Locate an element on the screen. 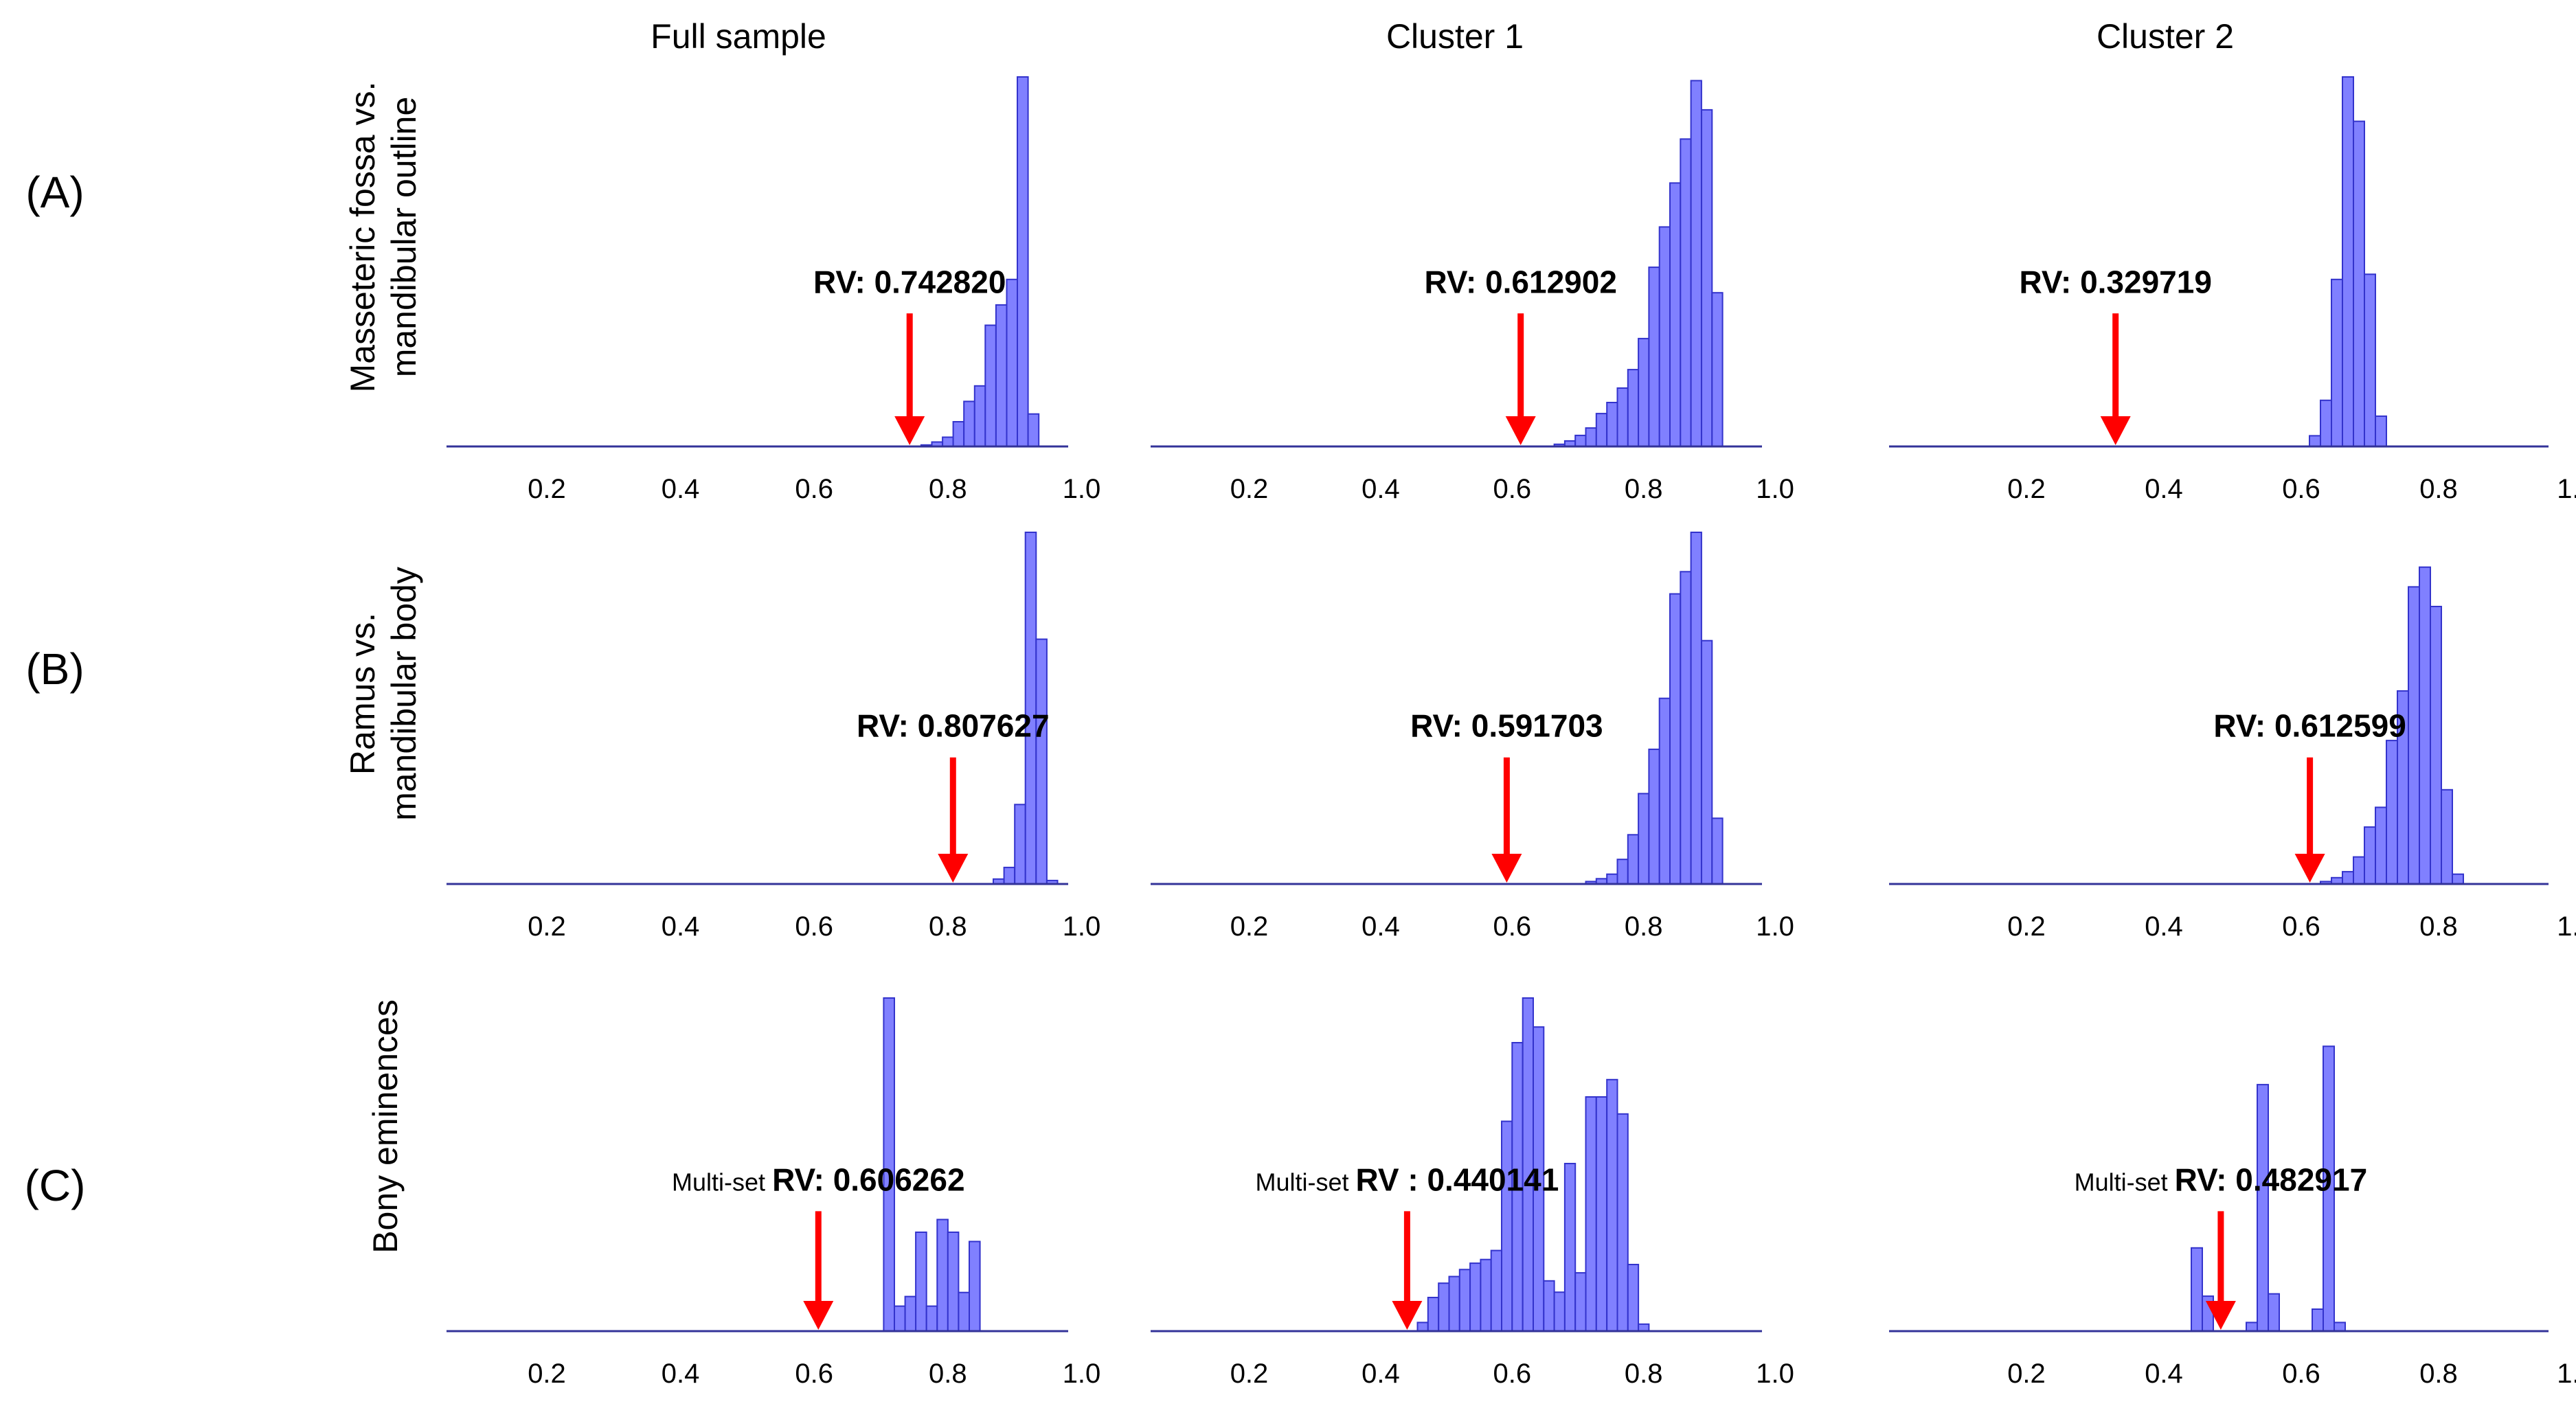 This screenshot has height=1406, width=2576. rv-value: RV : 0.440141 is located at coordinates (1457, 1179).